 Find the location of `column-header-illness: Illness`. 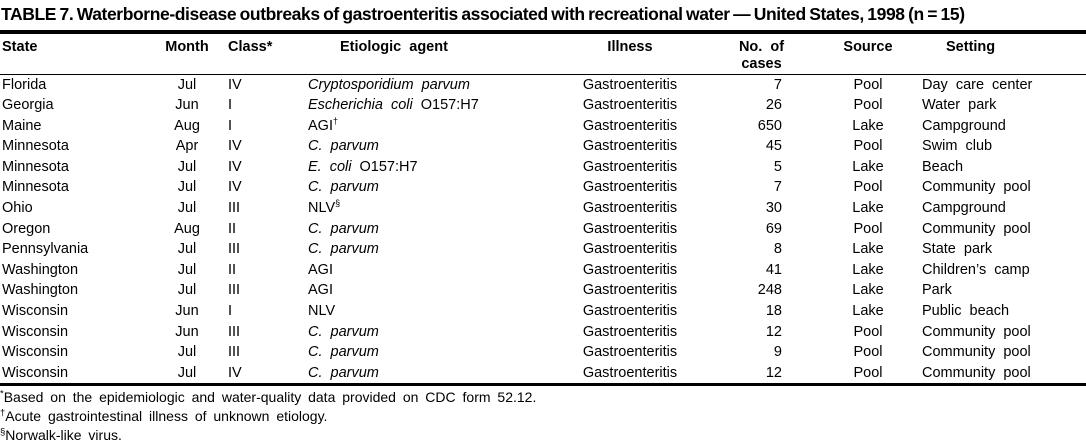

column-header-illness: Illness is located at coordinates (630, 54).